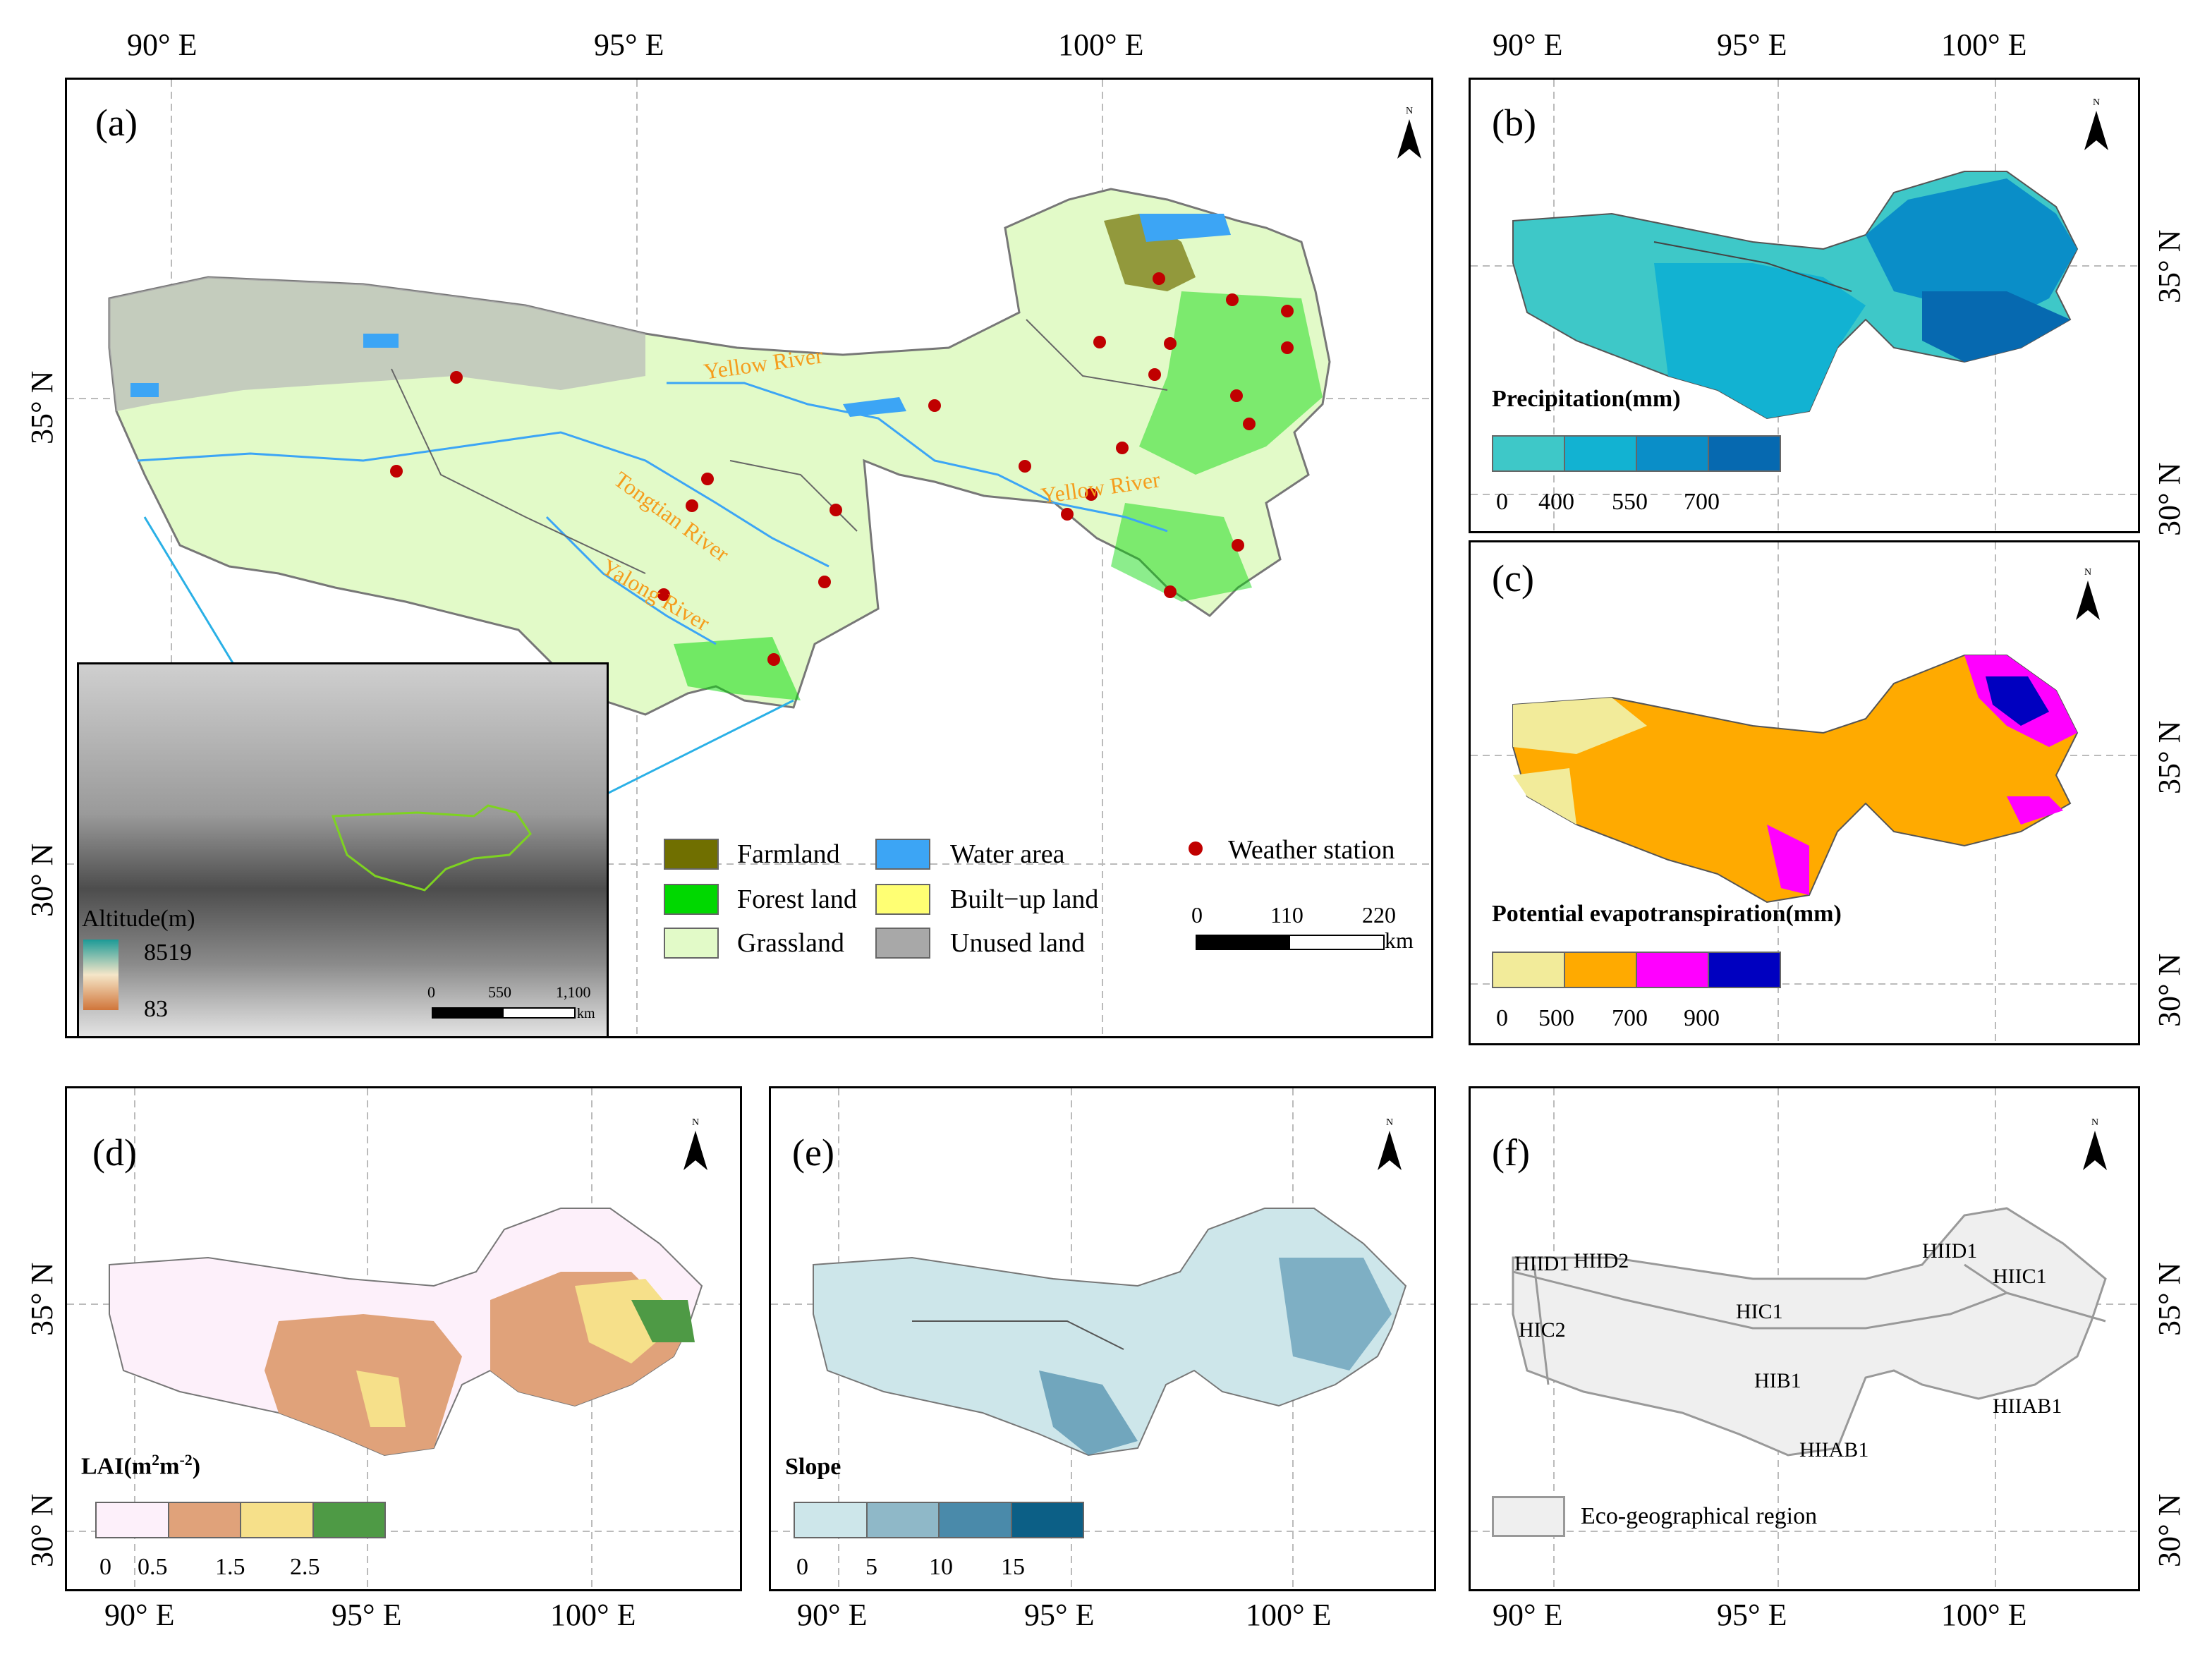 This screenshot has width=2212, height=1659. Describe the element at coordinates (42, 1530) in the screenshot. I see `lat-label-30-d: 30° N` at that location.